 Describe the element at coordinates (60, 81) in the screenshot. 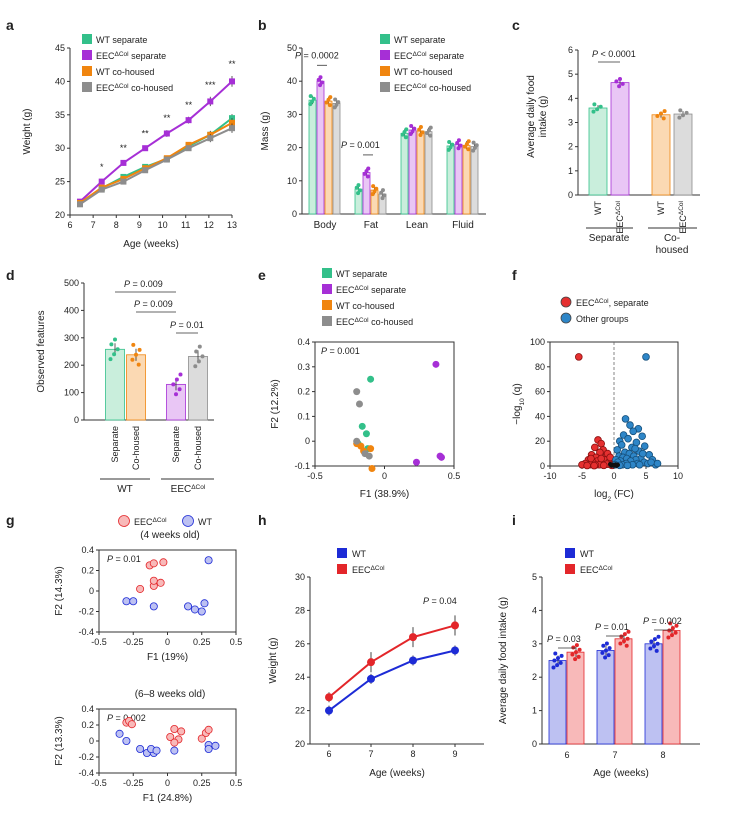

I see `a-y-tick-label: 40` at that location.